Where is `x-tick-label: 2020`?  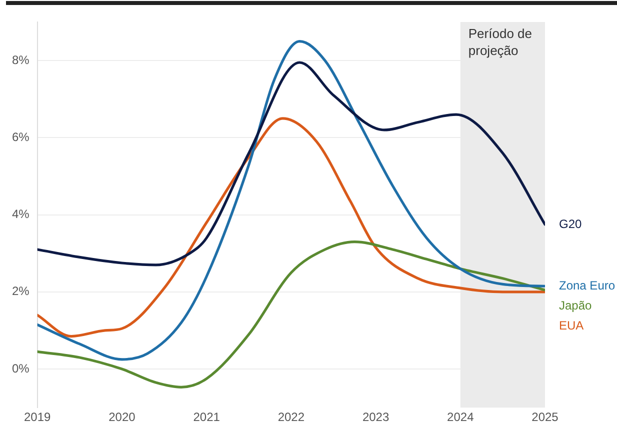 x-tick-label: 2020 is located at coordinates (122, 417).